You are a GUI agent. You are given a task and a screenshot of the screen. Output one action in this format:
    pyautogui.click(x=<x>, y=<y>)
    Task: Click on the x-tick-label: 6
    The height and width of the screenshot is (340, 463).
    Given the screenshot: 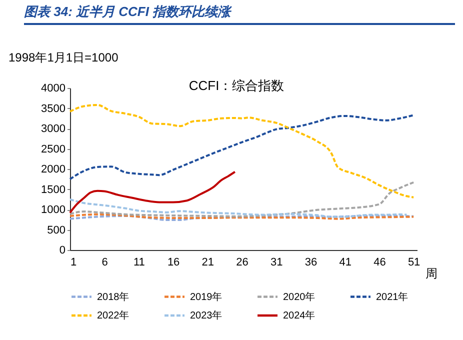 What is the action you would take?
    pyautogui.click(x=105, y=262)
    